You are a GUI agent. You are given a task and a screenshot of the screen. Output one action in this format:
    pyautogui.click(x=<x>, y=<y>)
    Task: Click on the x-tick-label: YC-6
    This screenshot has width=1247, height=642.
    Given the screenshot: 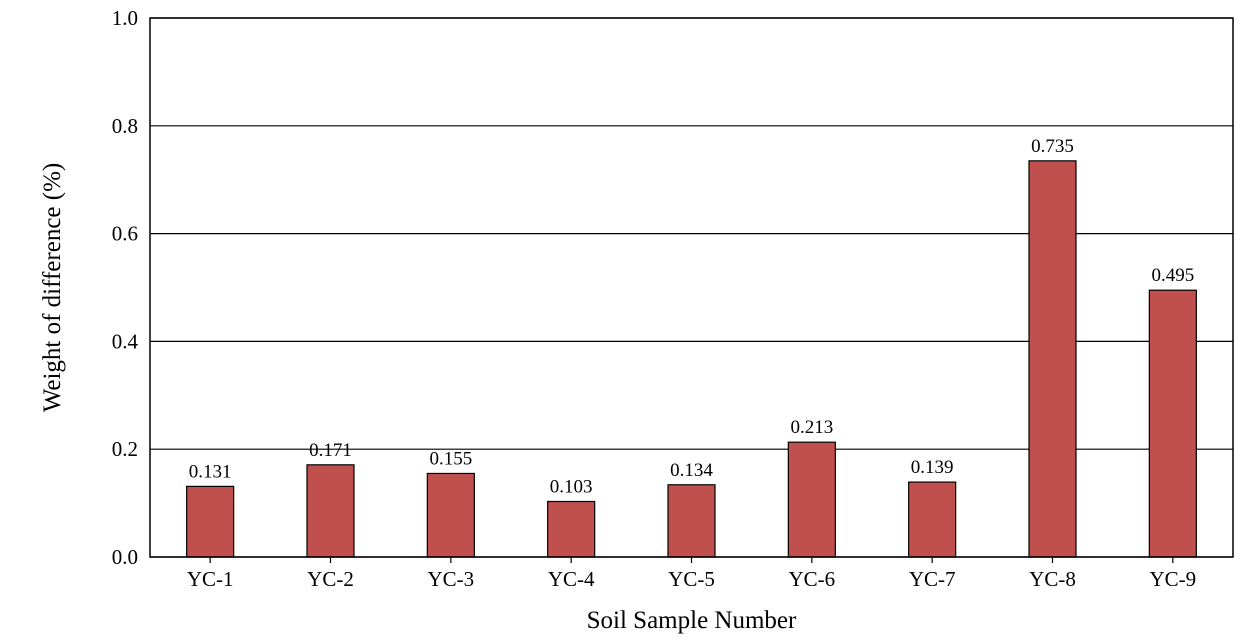 What is the action you would take?
    pyautogui.click(x=811, y=579)
    